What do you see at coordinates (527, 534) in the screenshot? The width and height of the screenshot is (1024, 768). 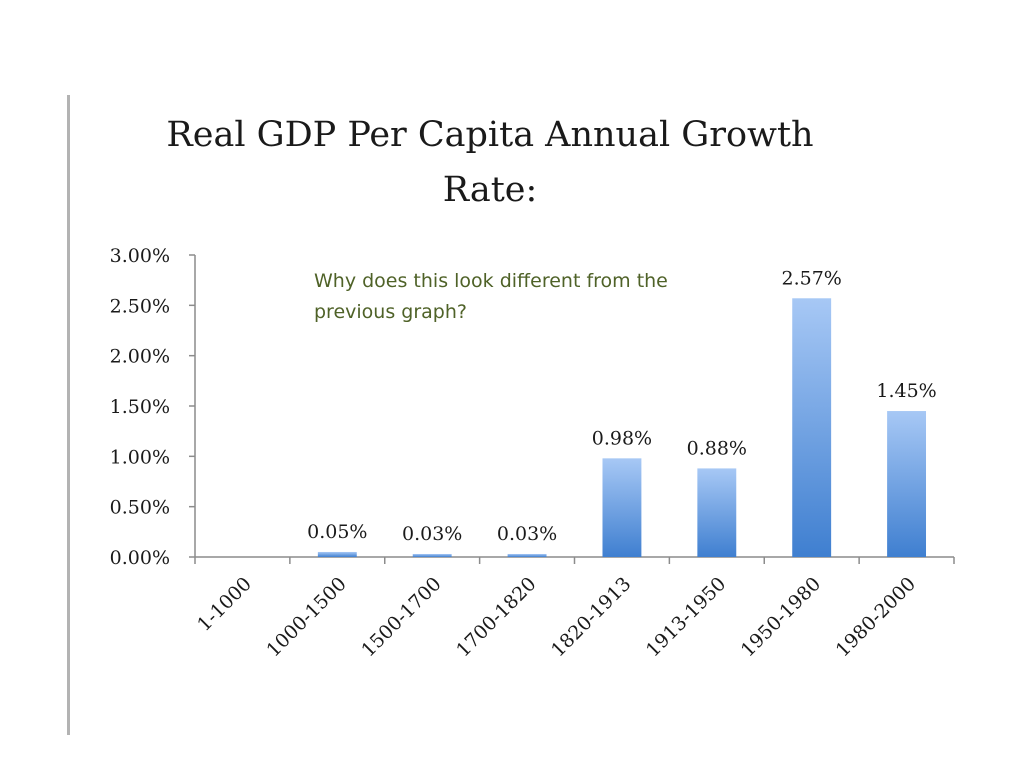 I see `data-label-1700-1820: 0.03%` at bounding box center [527, 534].